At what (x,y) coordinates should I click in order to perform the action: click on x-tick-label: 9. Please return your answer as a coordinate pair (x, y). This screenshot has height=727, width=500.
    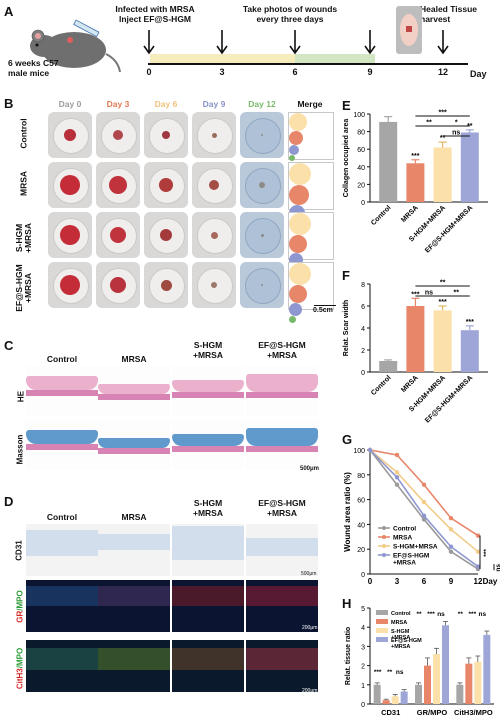
    Looking at the image, I should click on (451, 581).